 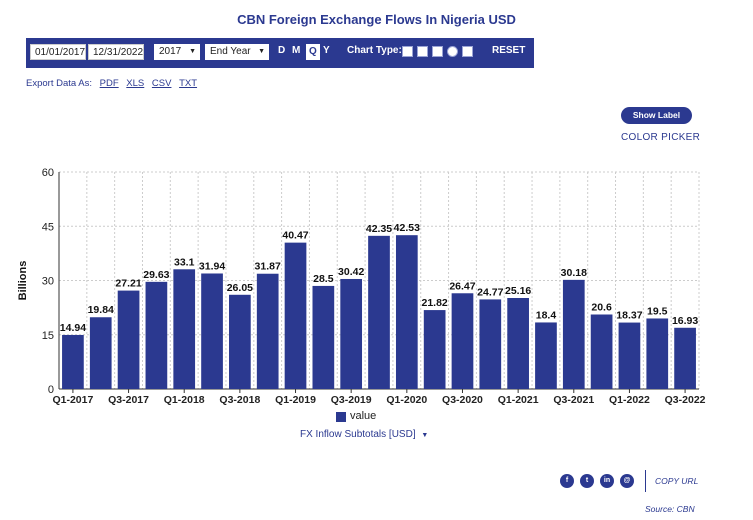 What do you see at coordinates (379, 229) in the screenshot?
I see `data-label: 42.35` at bounding box center [379, 229].